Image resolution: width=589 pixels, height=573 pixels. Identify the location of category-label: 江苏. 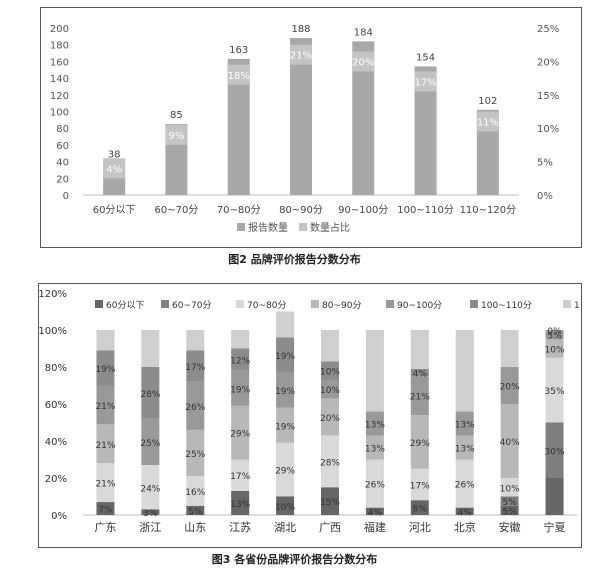
(240, 527).